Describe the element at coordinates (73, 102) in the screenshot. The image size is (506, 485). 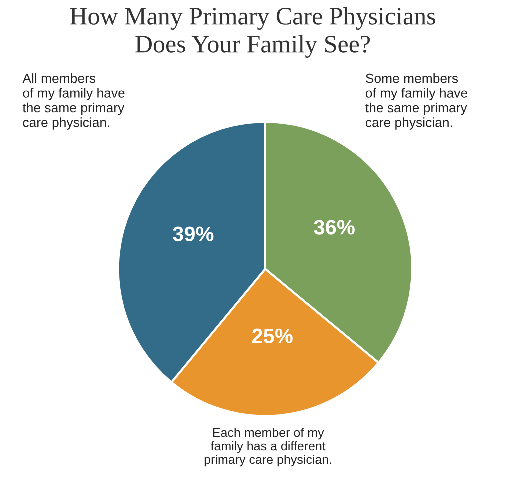
I see `slice-label: All members of my family have the same primary care physician.` at that location.